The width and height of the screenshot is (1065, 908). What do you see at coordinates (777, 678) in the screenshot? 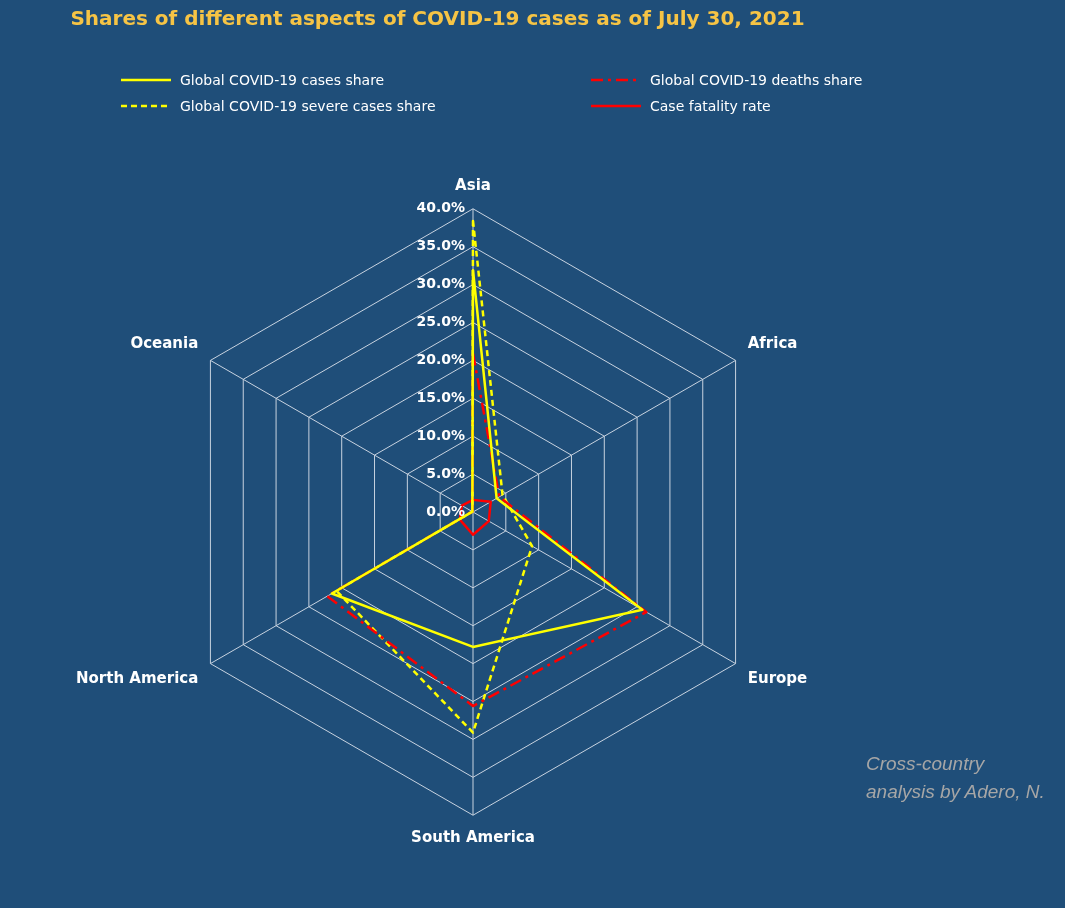
I see `spoke-label: Europe` at bounding box center [777, 678].